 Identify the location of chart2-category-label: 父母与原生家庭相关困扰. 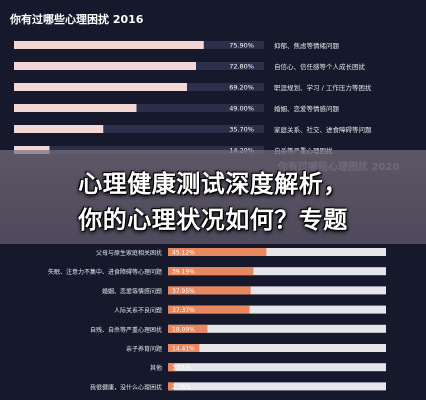
(129, 253).